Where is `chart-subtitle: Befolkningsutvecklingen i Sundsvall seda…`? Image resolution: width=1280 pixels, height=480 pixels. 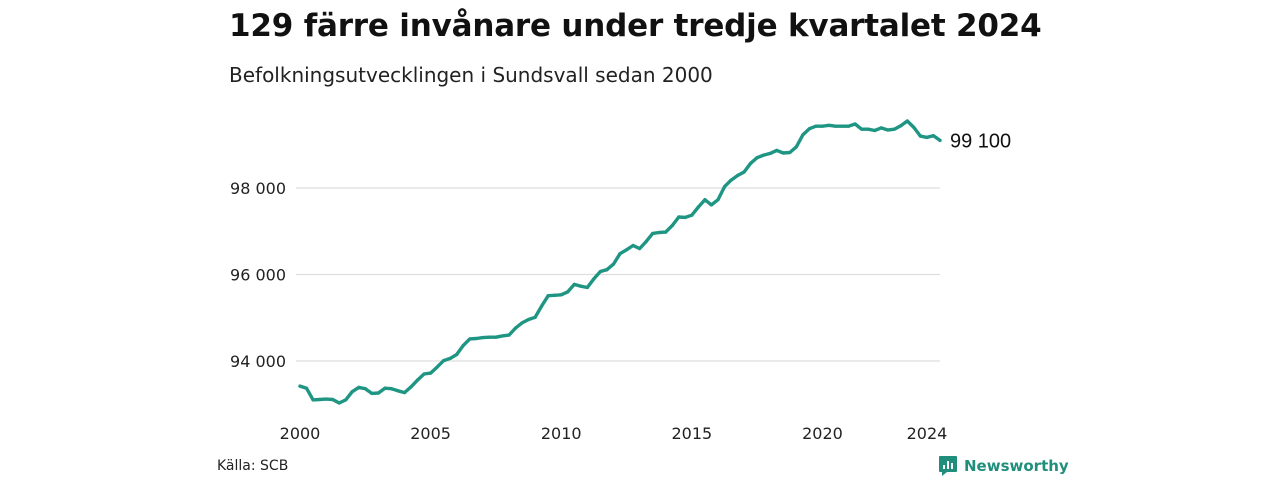 chart-subtitle: Befolkningsutvecklingen i Sundsvall seda… is located at coordinates (471, 75).